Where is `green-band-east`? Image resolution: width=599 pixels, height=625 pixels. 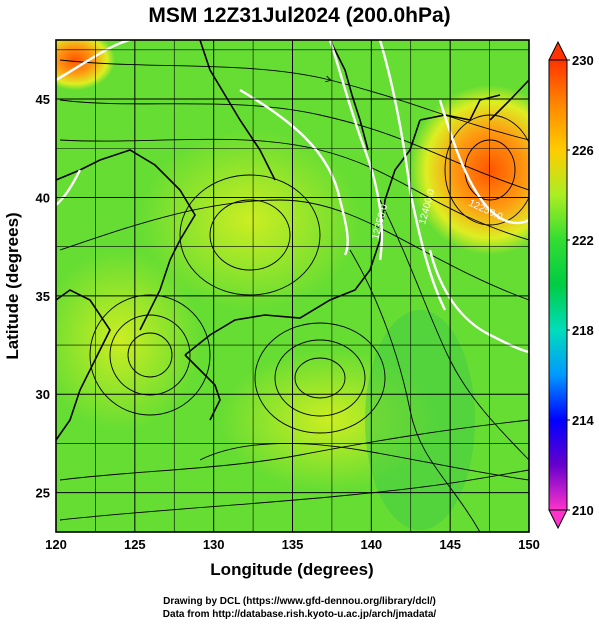
green-band-east is located at coordinates (420, 420).